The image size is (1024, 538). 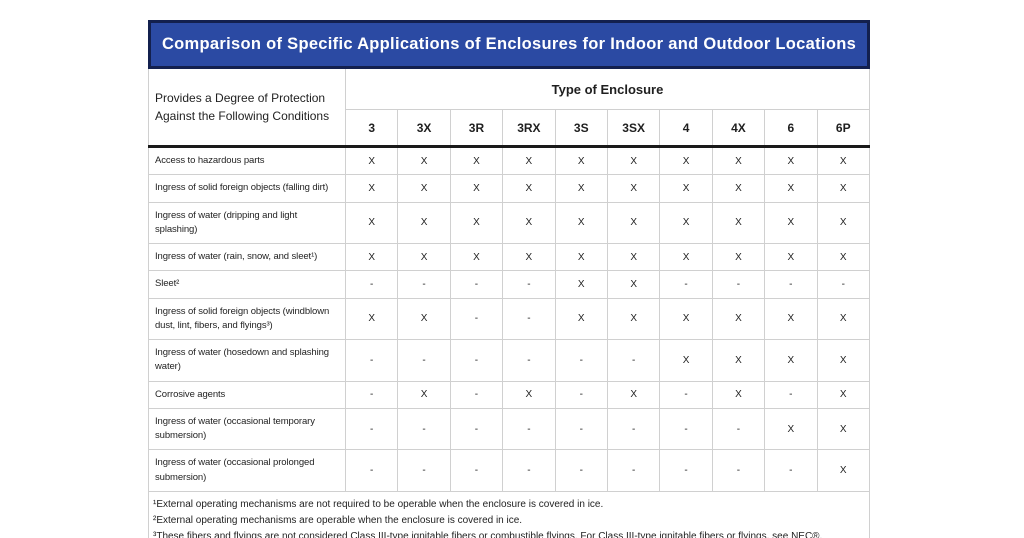 What do you see at coordinates (424, 128) in the screenshot?
I see `column-header-3x: 3X` at bounding box center [424, 128].